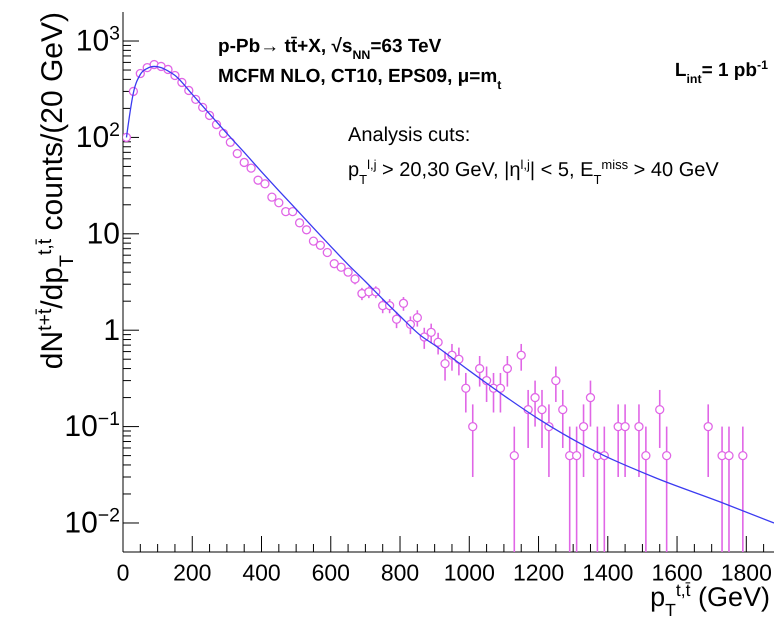 The width and height of the screenshot is (774, 620). I want to click on x-tick-label: 600, so click(331, 572).